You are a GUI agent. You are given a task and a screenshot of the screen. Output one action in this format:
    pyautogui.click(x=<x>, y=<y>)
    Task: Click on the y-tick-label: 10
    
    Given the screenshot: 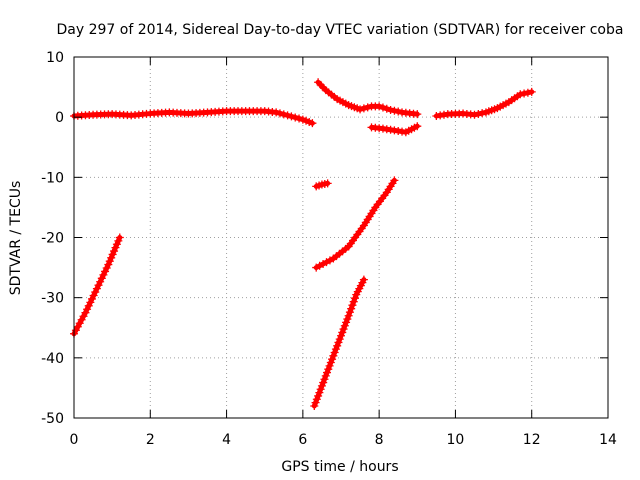 What is the action you would take?
    pyautogui.click(x=55, y=58)
    